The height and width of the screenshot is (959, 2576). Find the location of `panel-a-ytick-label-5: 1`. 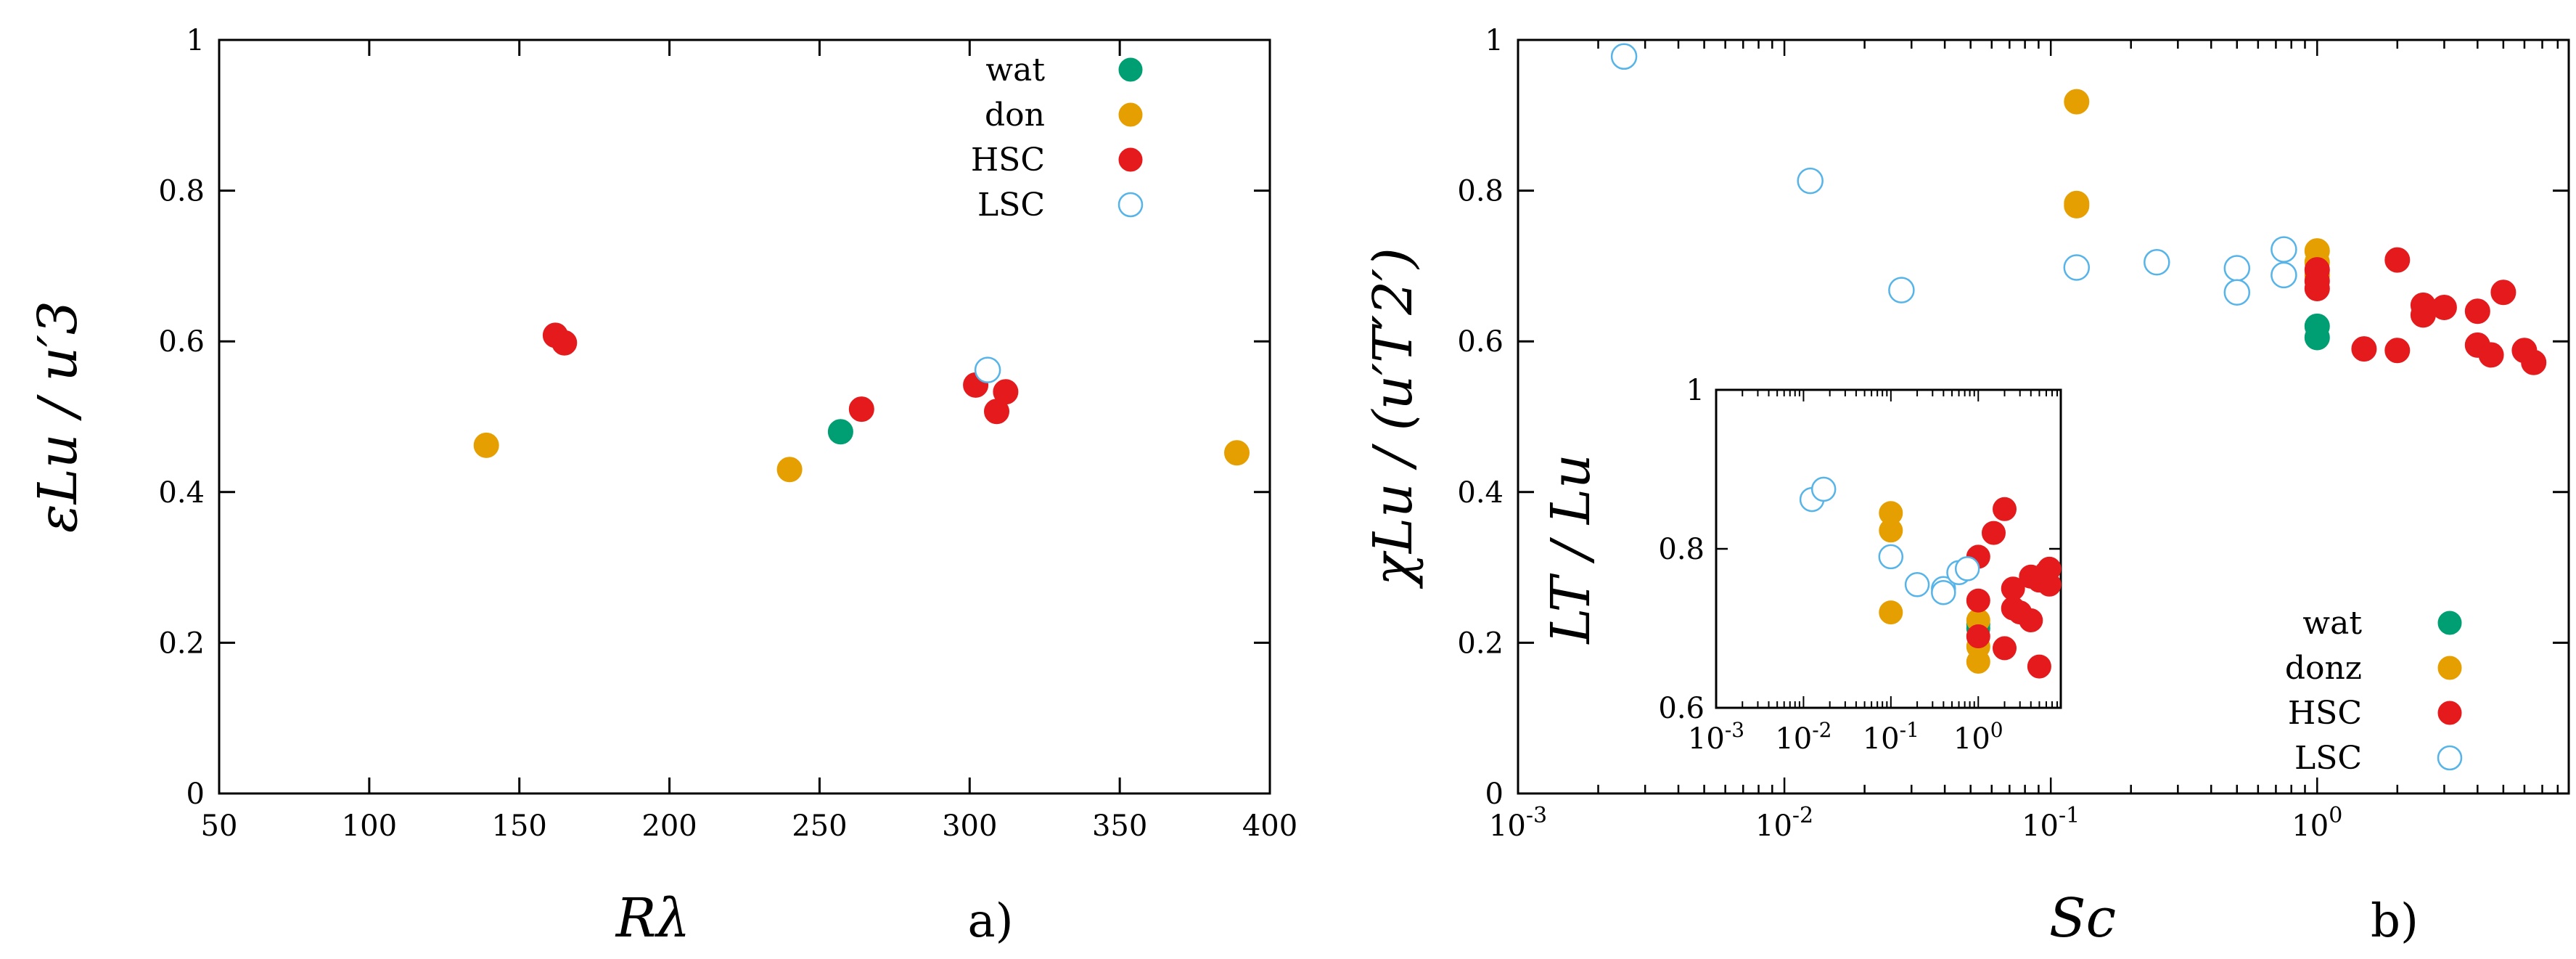

panel-a-ytick-label-5: 1 is located at coordinates (195, 40).